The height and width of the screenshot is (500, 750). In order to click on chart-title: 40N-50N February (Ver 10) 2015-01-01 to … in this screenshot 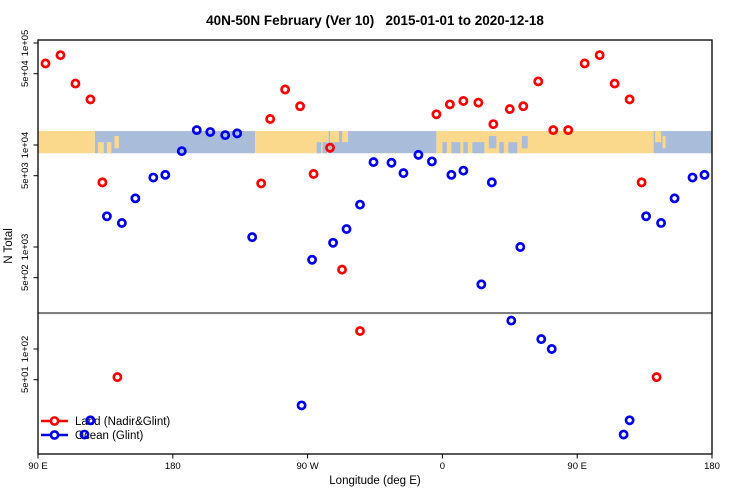, I will do `click(375, 20)`.